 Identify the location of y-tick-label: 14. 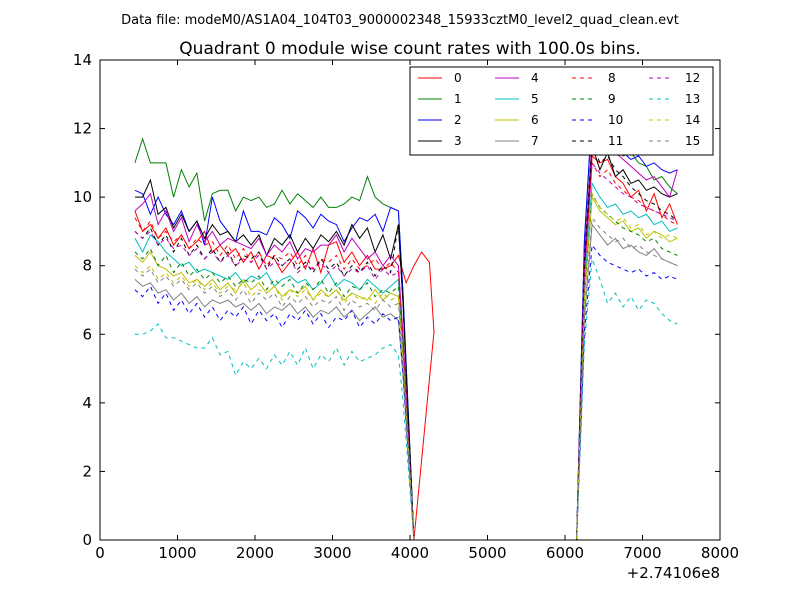
(82, 60).